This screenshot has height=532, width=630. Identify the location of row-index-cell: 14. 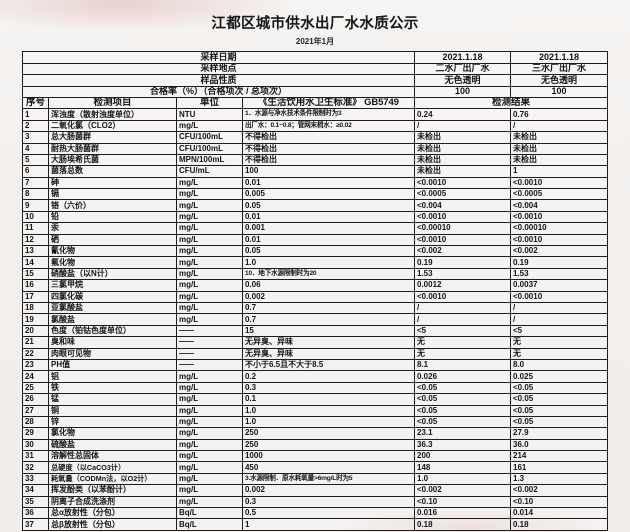
(35, 262).